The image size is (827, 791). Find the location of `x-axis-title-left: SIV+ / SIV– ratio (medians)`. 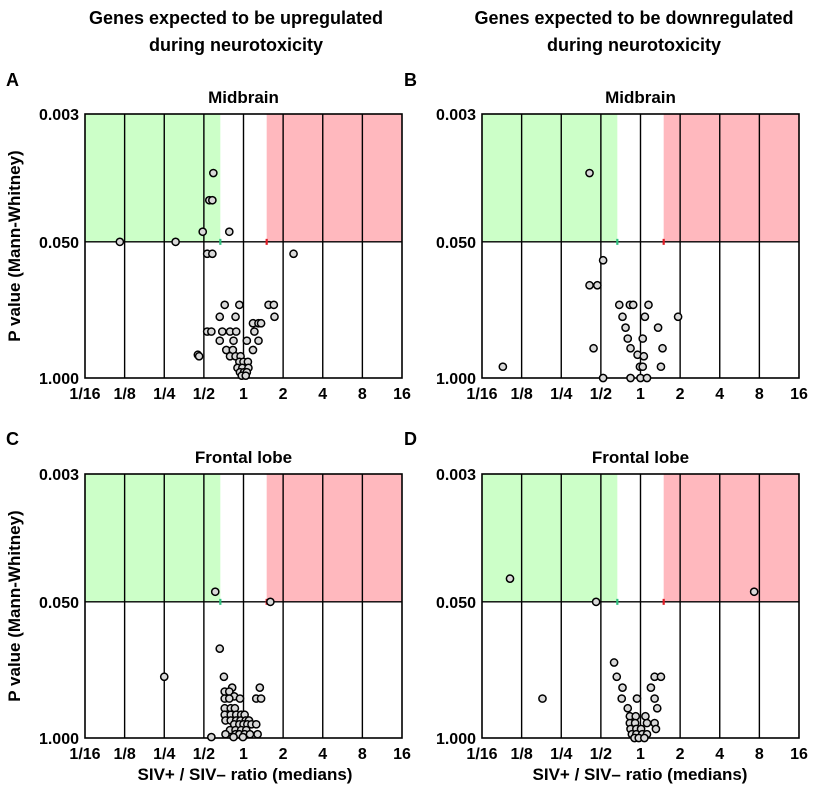

x-axis-title-left: SIV+ / SIV– ratio (medians) is located at coordinates (245, 774).